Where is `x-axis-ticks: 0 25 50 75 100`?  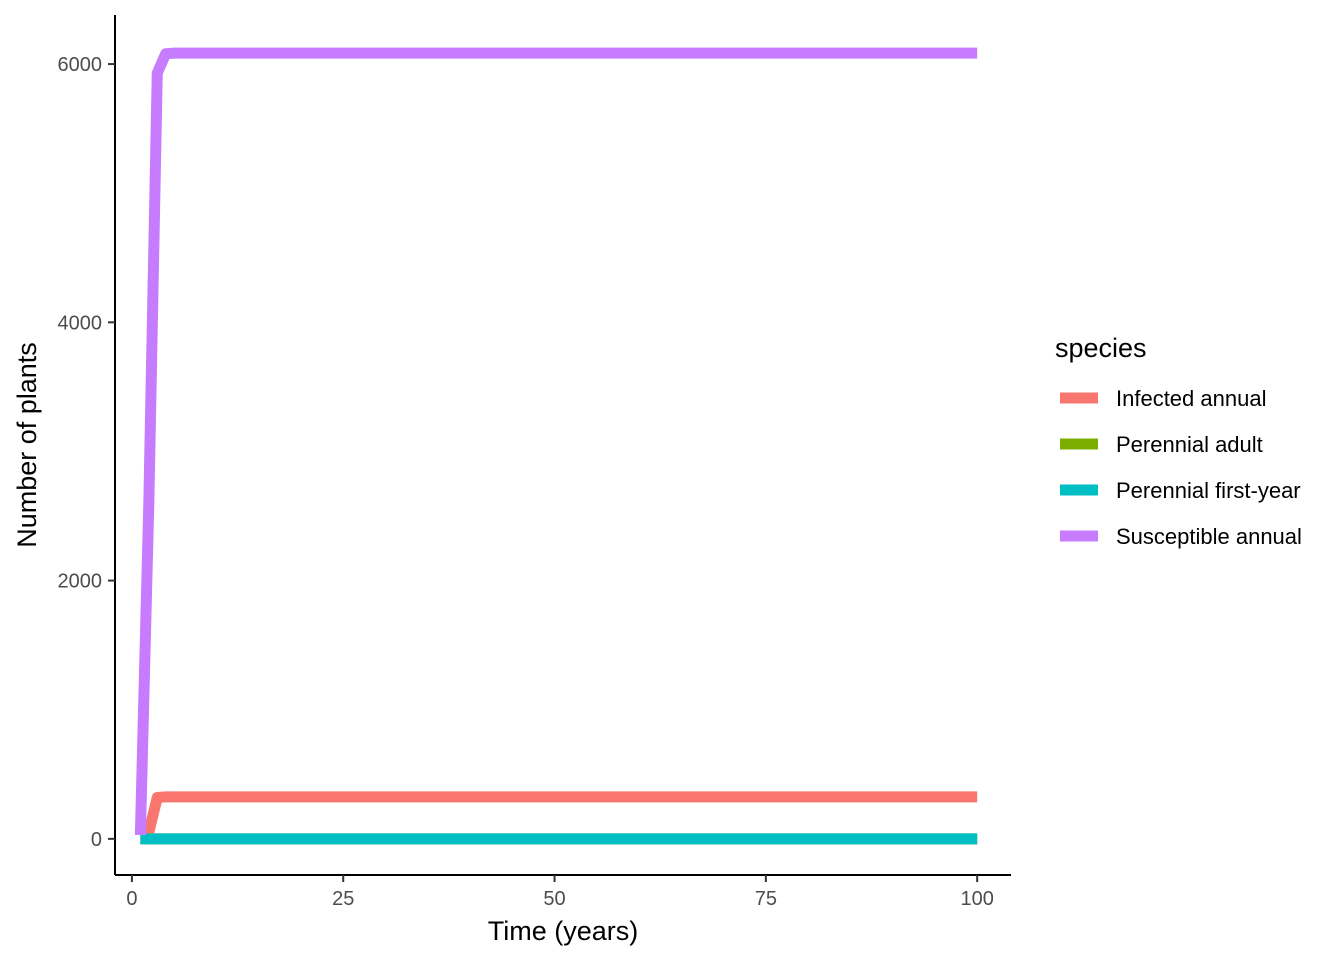 x-axis-ticks: 0 25 50 75 100 is located at coordinates (560, 892).